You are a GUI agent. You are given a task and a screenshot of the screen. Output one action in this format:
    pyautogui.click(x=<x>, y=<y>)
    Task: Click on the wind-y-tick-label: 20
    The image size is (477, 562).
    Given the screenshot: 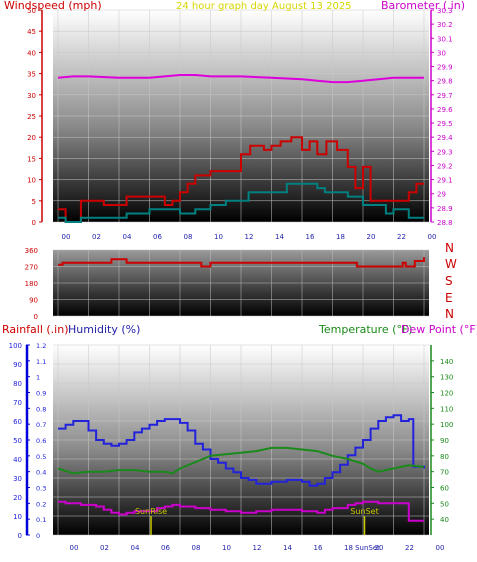 What is the action you would take?
    pyautogui.click(x=31, y=138)
    